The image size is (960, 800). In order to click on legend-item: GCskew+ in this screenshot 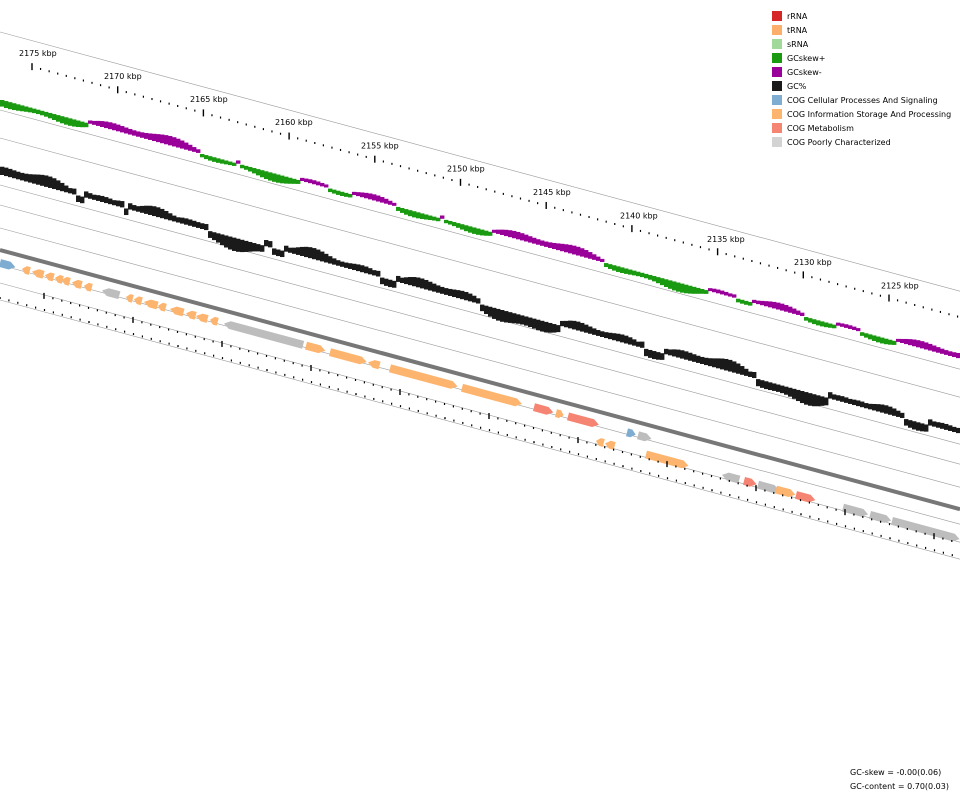, I will do `click(861, 58)`.